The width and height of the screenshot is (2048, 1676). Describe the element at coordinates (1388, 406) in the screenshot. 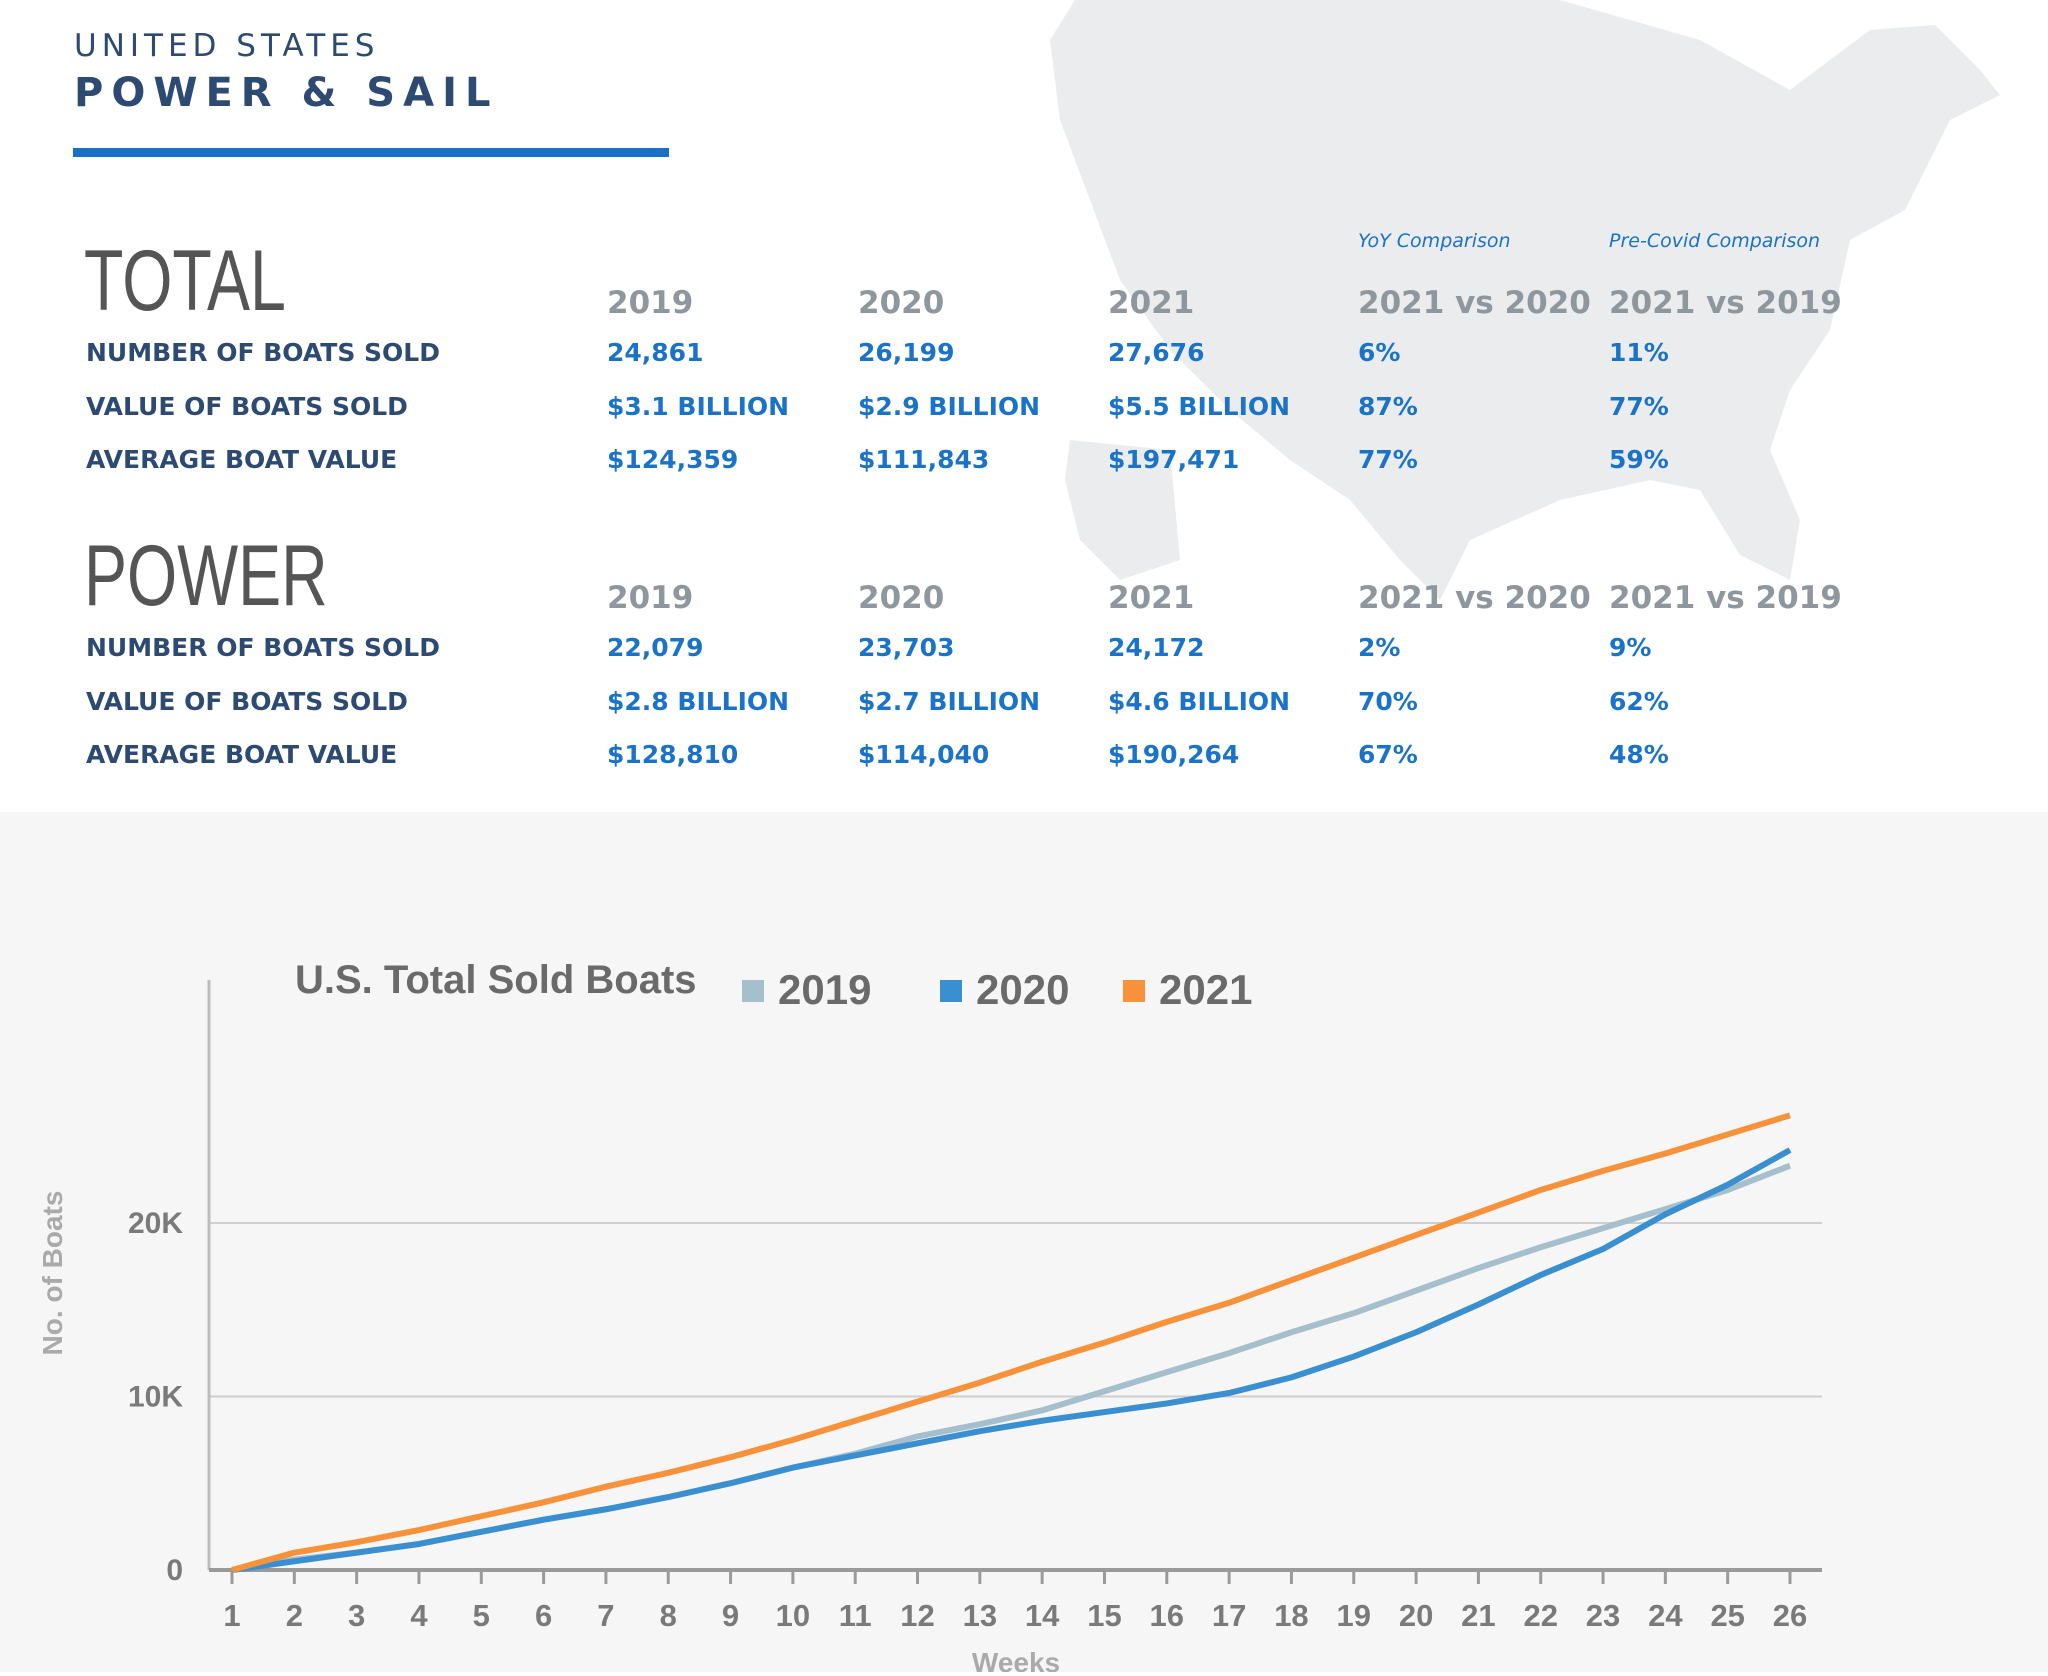

I see `cell-value: 87%` at that location.